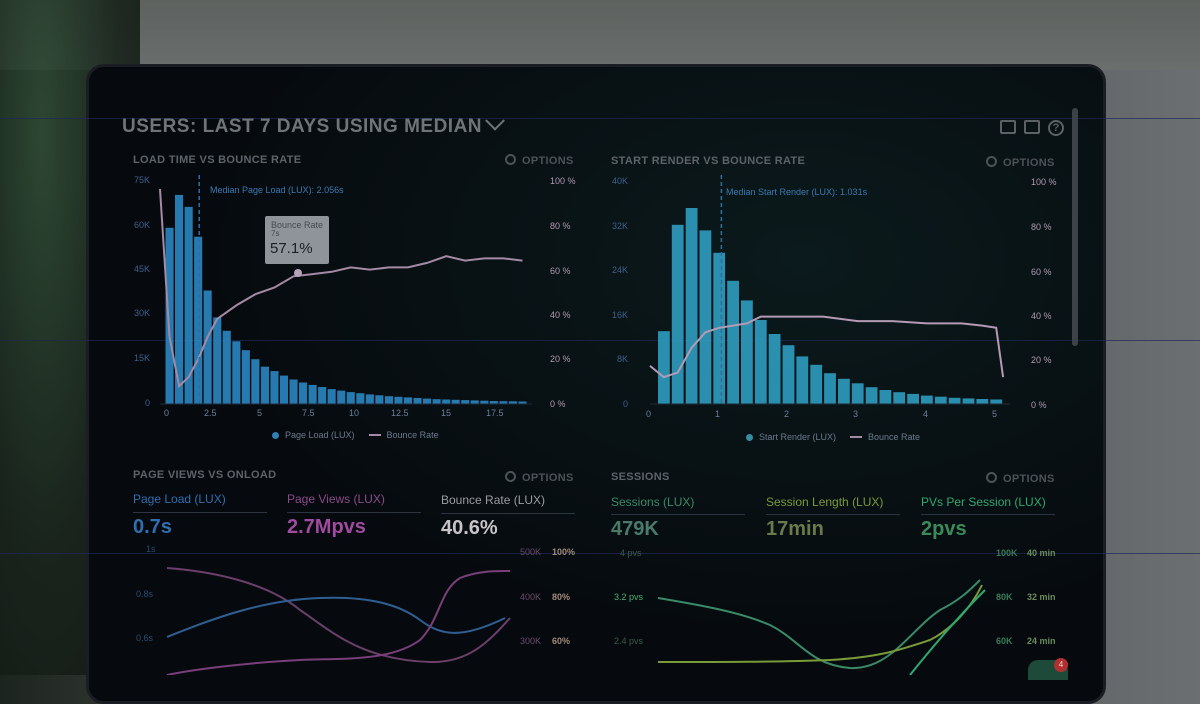  What do you see at coordinates (944, 529) in the screenshot?
I see `metric-value-pvs-per-session: 2pvs` at bounding box center [944, 529].